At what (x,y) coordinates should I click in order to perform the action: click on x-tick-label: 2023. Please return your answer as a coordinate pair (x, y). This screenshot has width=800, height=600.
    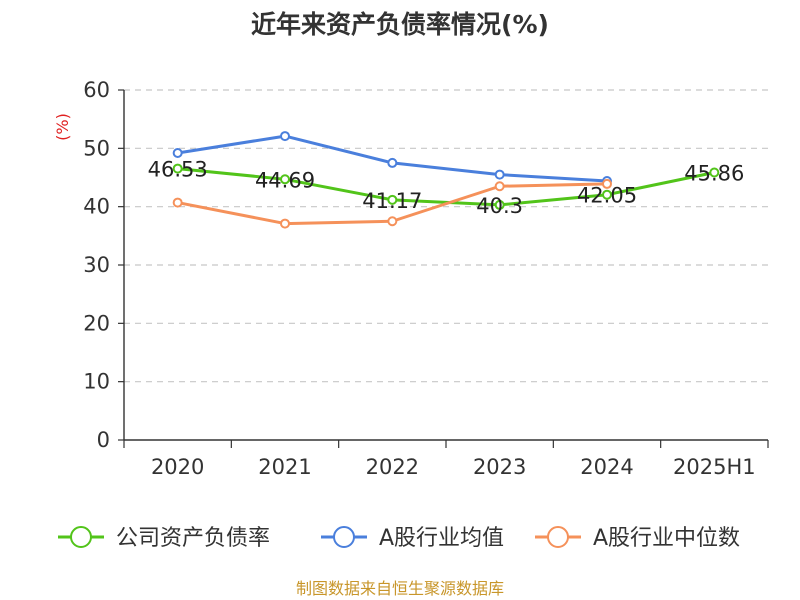
    Looking at the image, I should click on (499, 467).